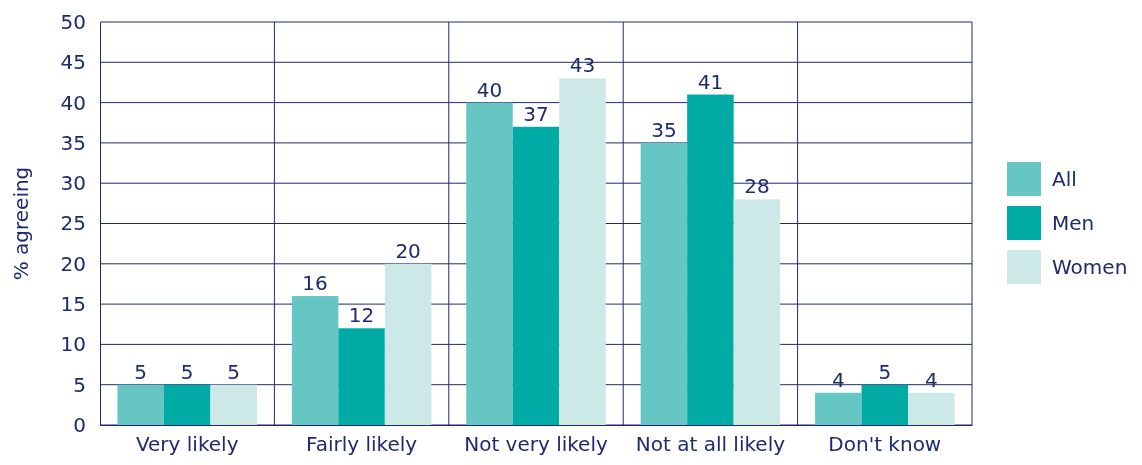 This screenshot has width=1142, height=465. What do you see at coordinates (536, 113) in the screenshot?
I see `data-label: 37` at bounding box center [536, 113].